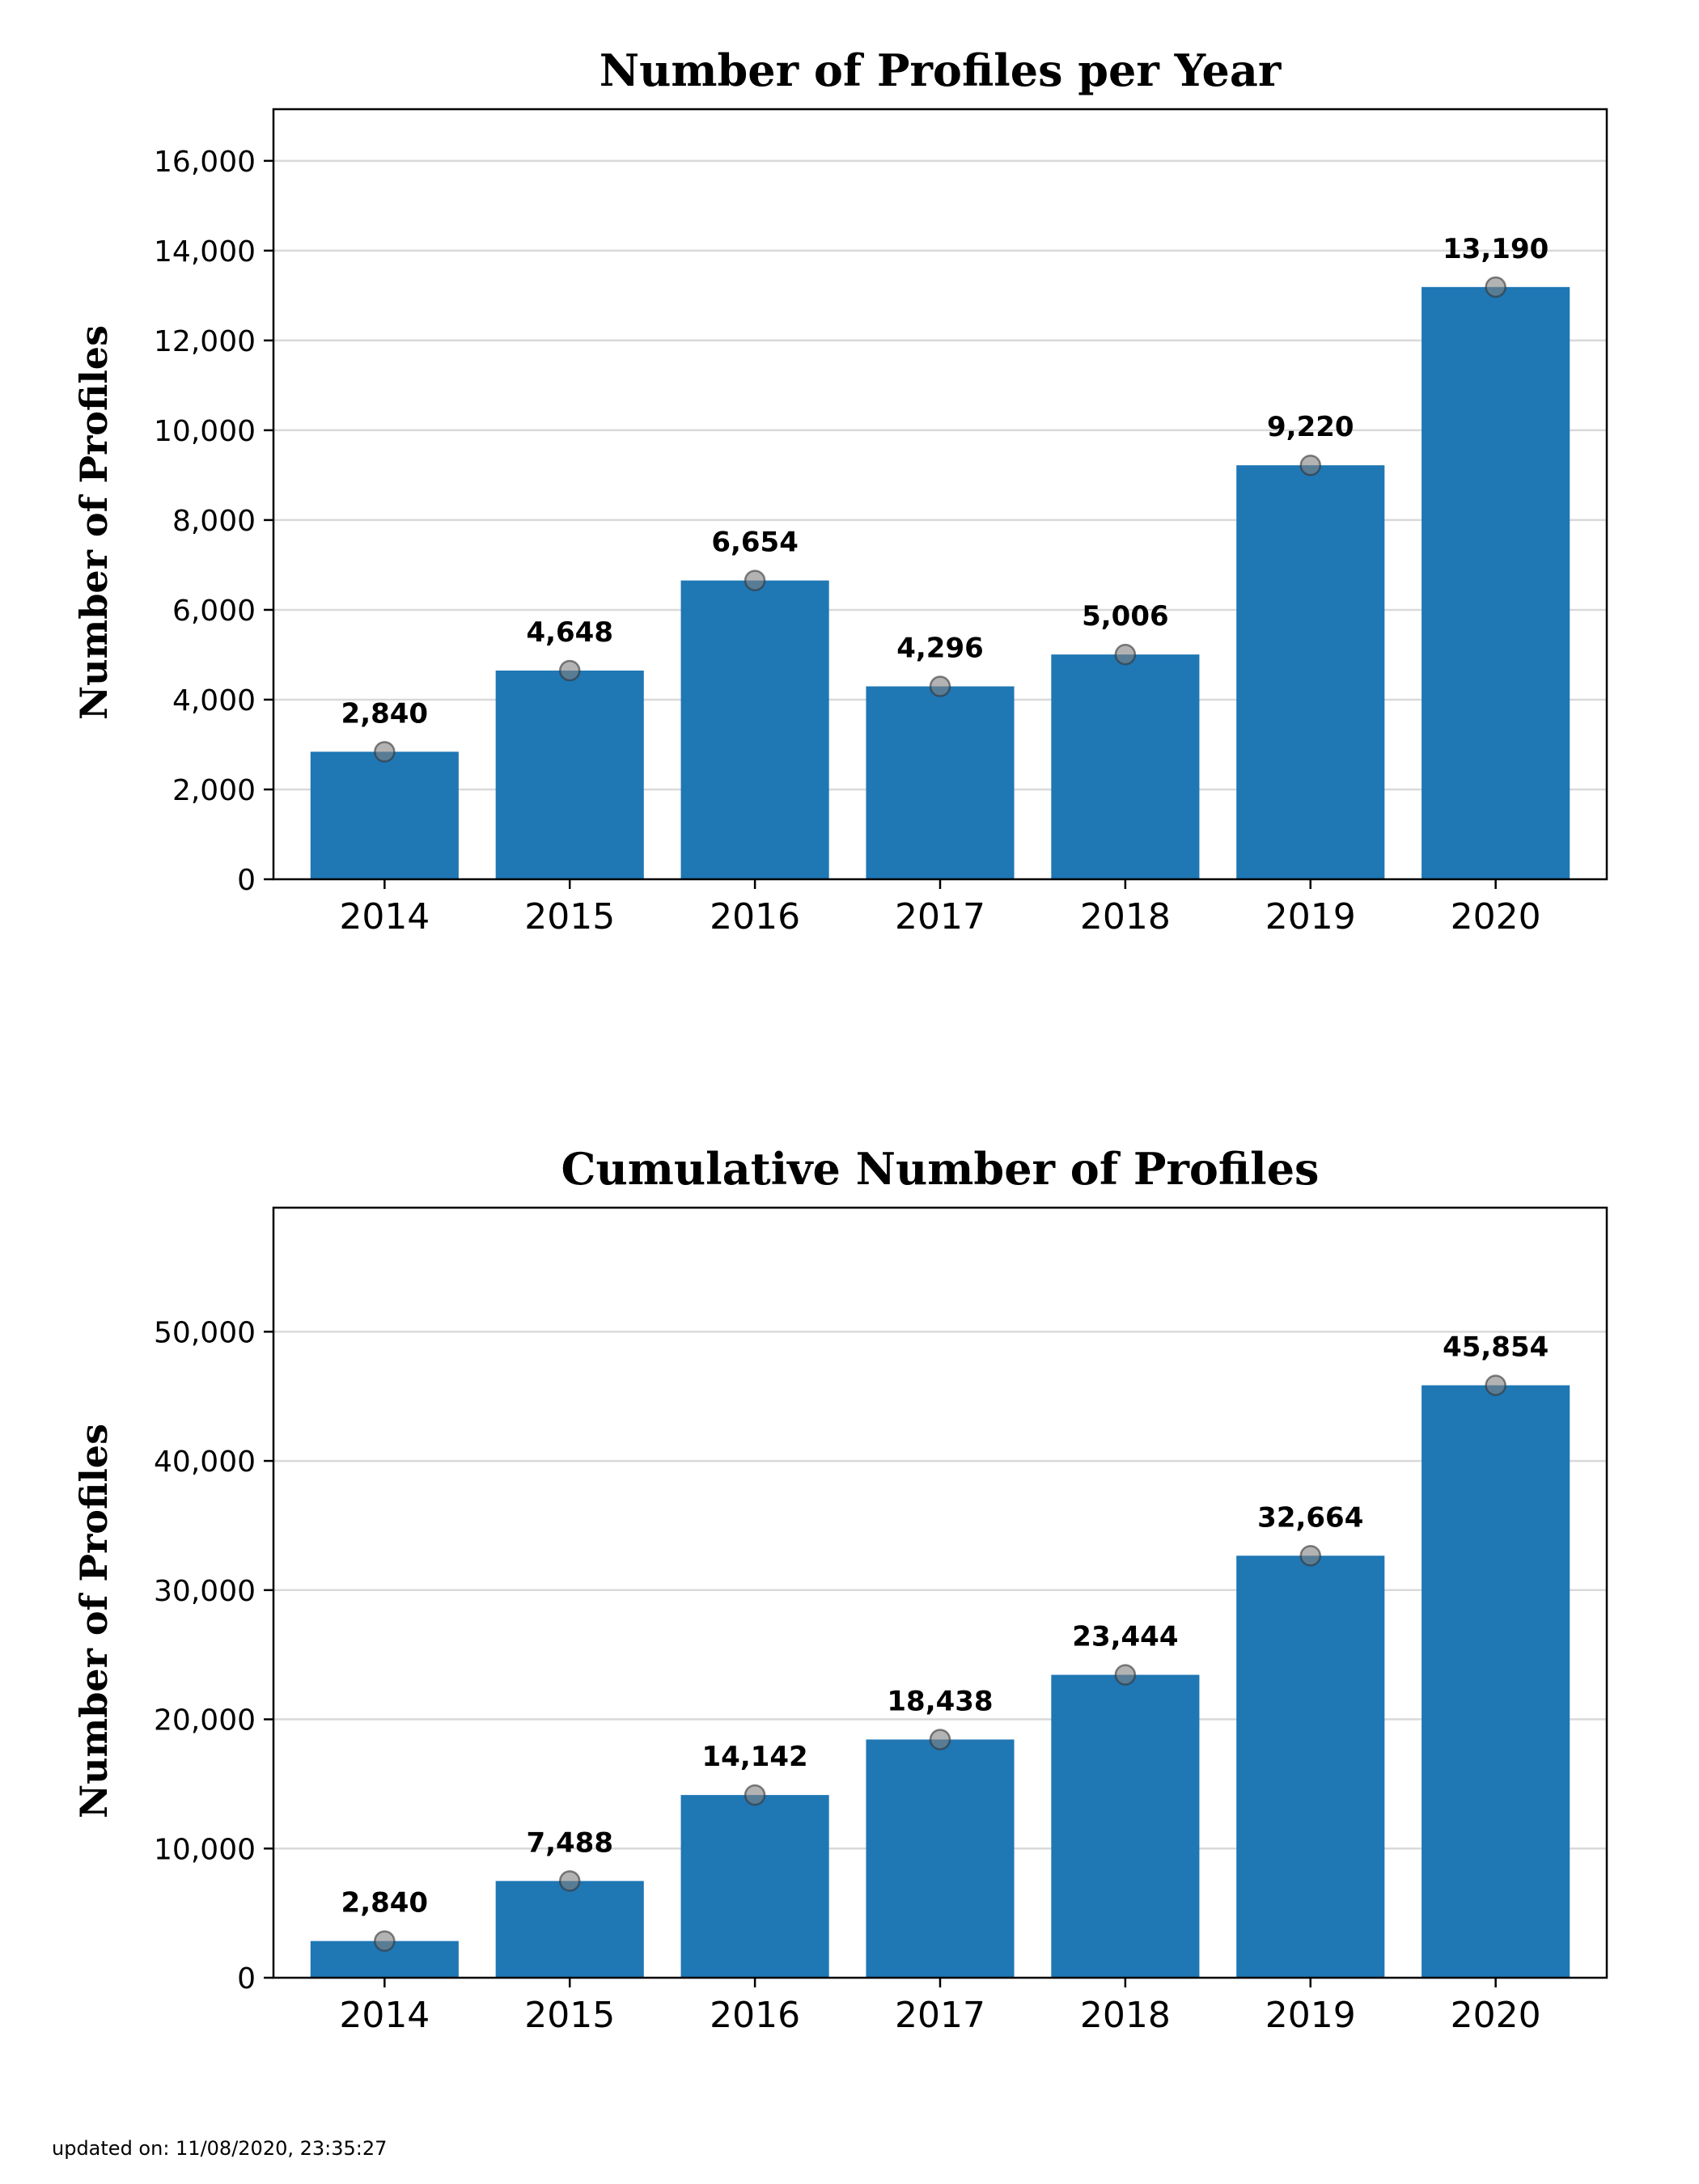 The width and height of the screenshot is (1699, 2184). I want to click on data-label-2018: 23,444, so click(1125, 1637).